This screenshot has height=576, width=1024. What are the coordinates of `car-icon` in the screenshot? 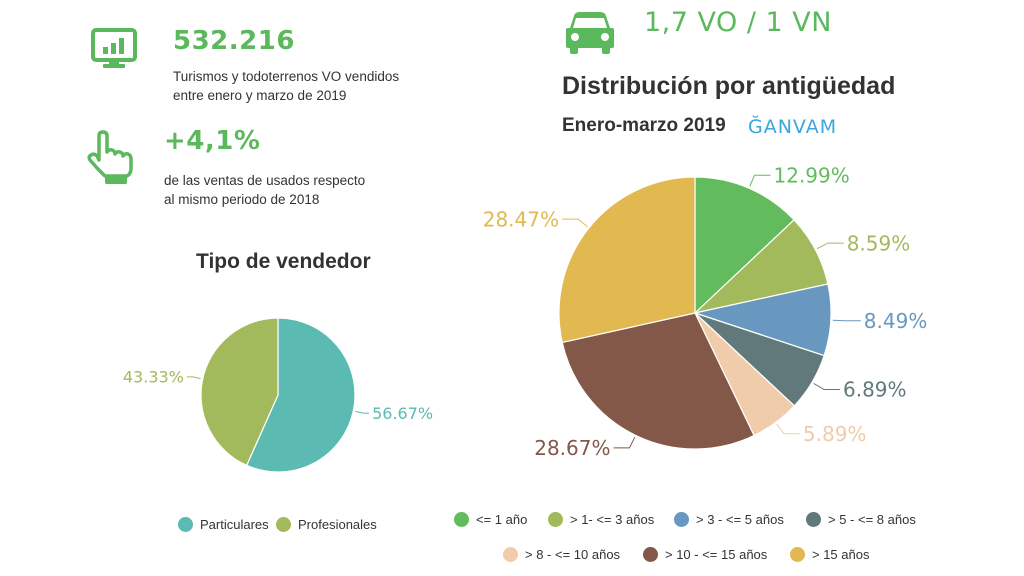 It's located at (590, 33).